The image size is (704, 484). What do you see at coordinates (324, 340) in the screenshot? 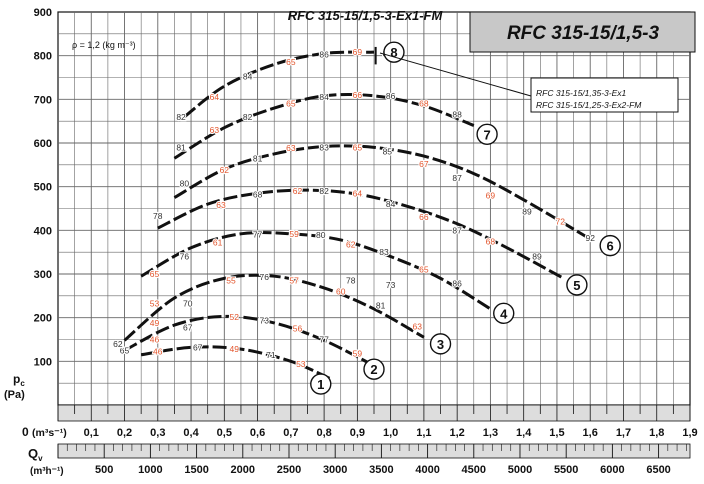
I see `efficiency-point-label: 77` at bounding box center [324, 340].